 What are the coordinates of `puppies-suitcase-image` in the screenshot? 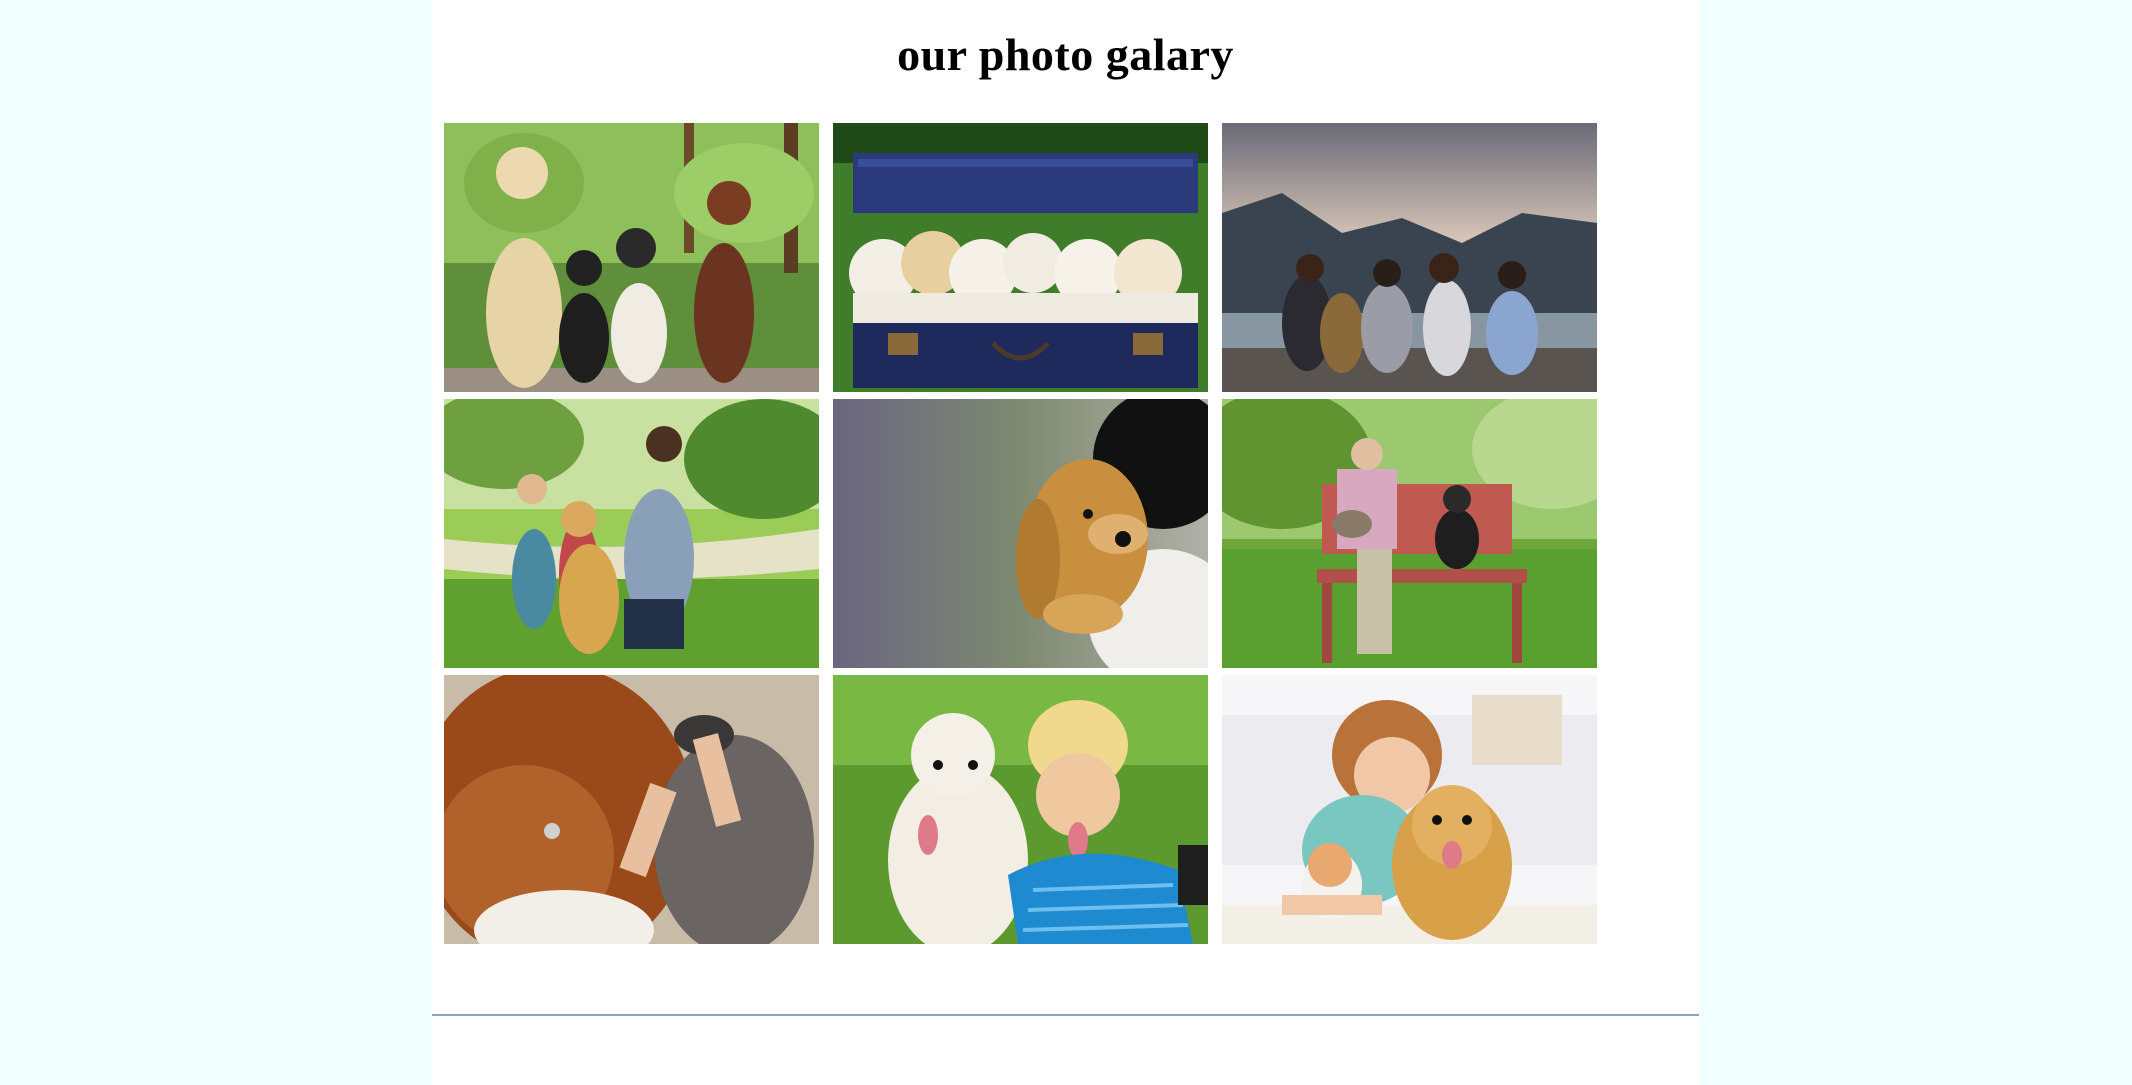 It's located at (1020, 257).